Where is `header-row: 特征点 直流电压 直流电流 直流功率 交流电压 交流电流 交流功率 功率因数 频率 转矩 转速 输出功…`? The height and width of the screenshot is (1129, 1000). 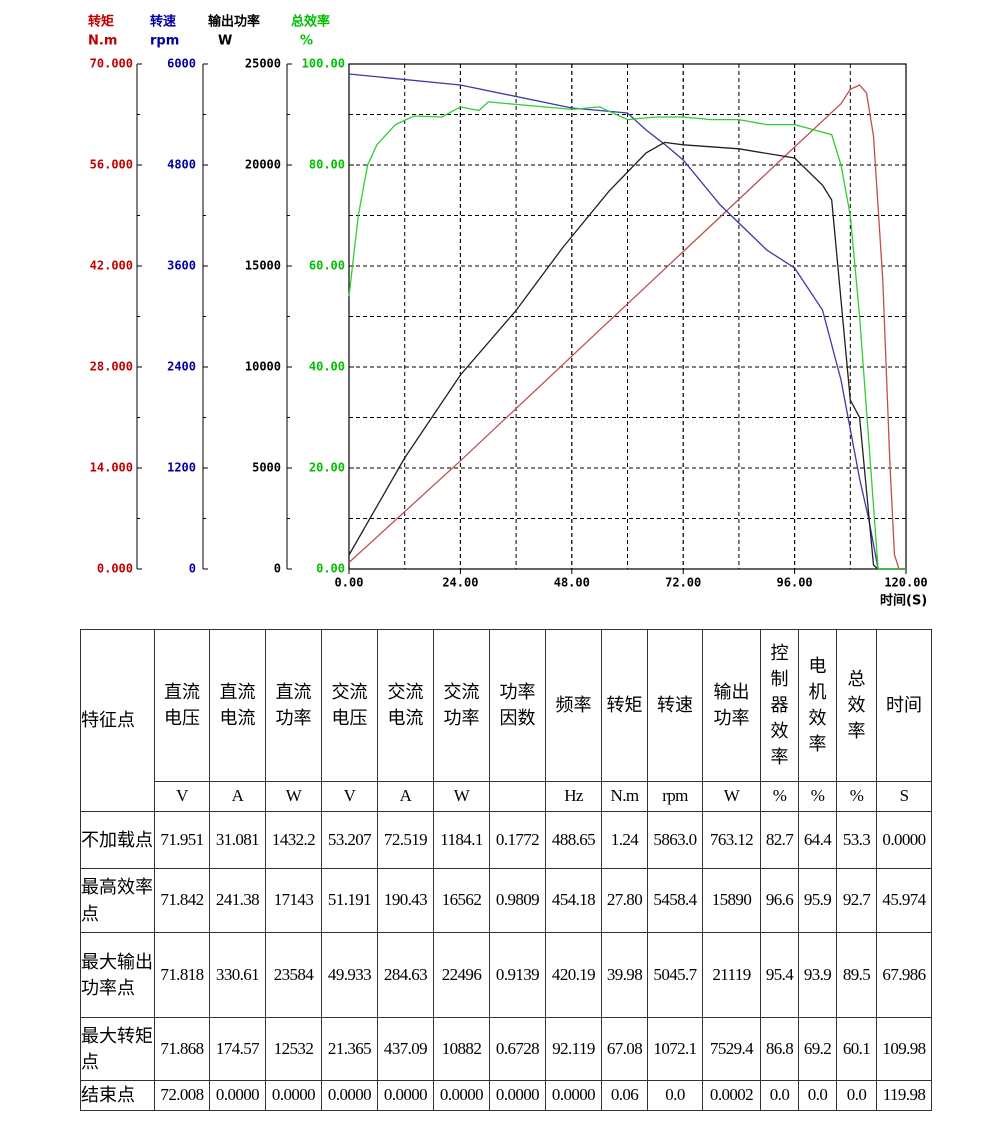 header-row: 特征点 直流电压 直流电流 直流功率 交流电压 交流电流 交流功率 功率因数 频率 转矩 转速 输出功… is located at coordinates (506, 720).